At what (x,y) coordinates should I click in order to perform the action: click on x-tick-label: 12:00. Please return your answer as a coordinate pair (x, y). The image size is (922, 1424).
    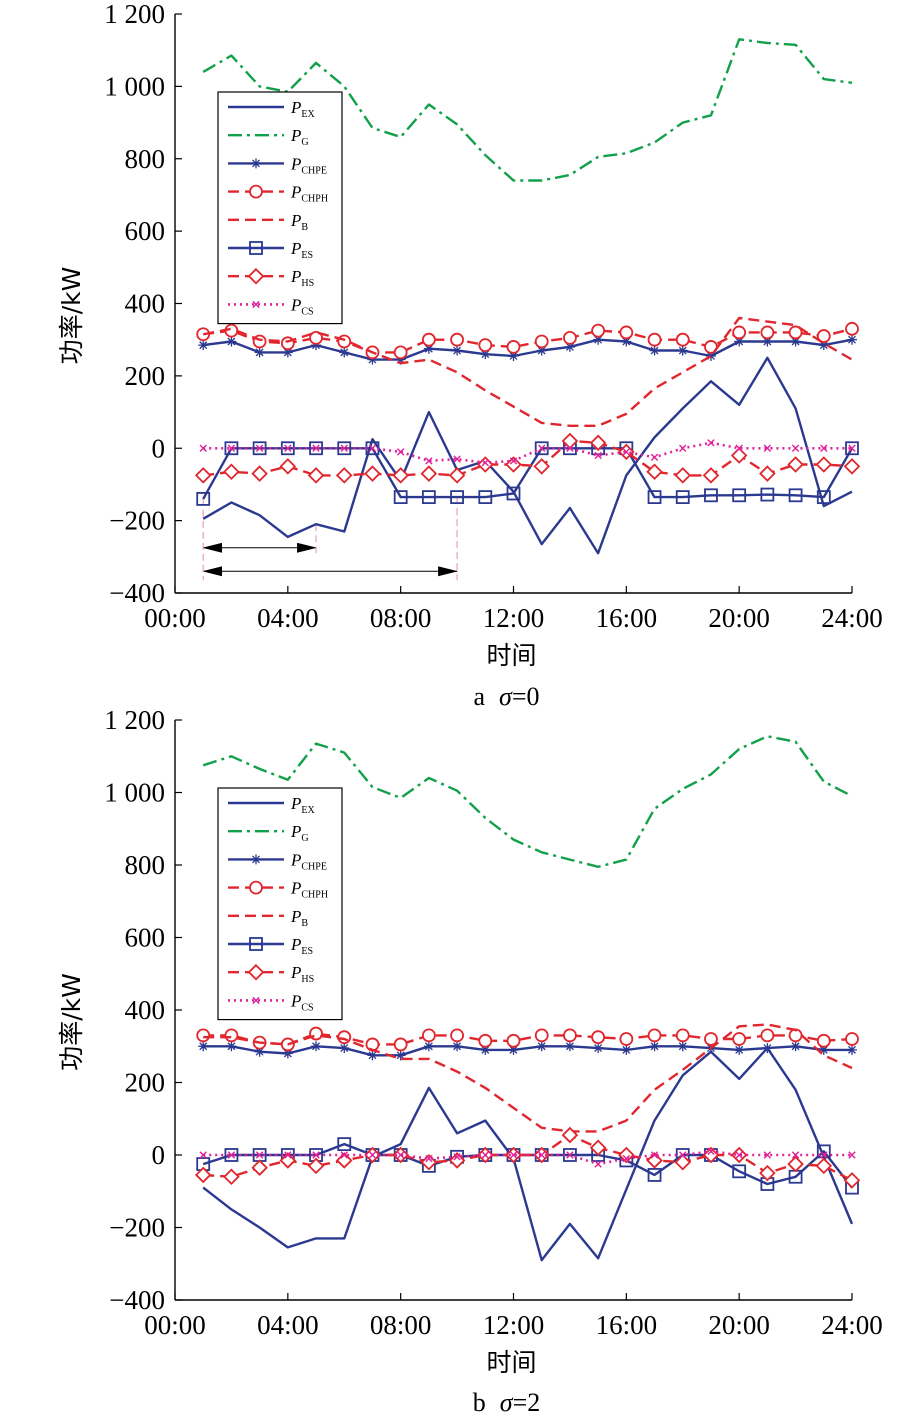
    Looking at the image, I should click on (514, 1325).